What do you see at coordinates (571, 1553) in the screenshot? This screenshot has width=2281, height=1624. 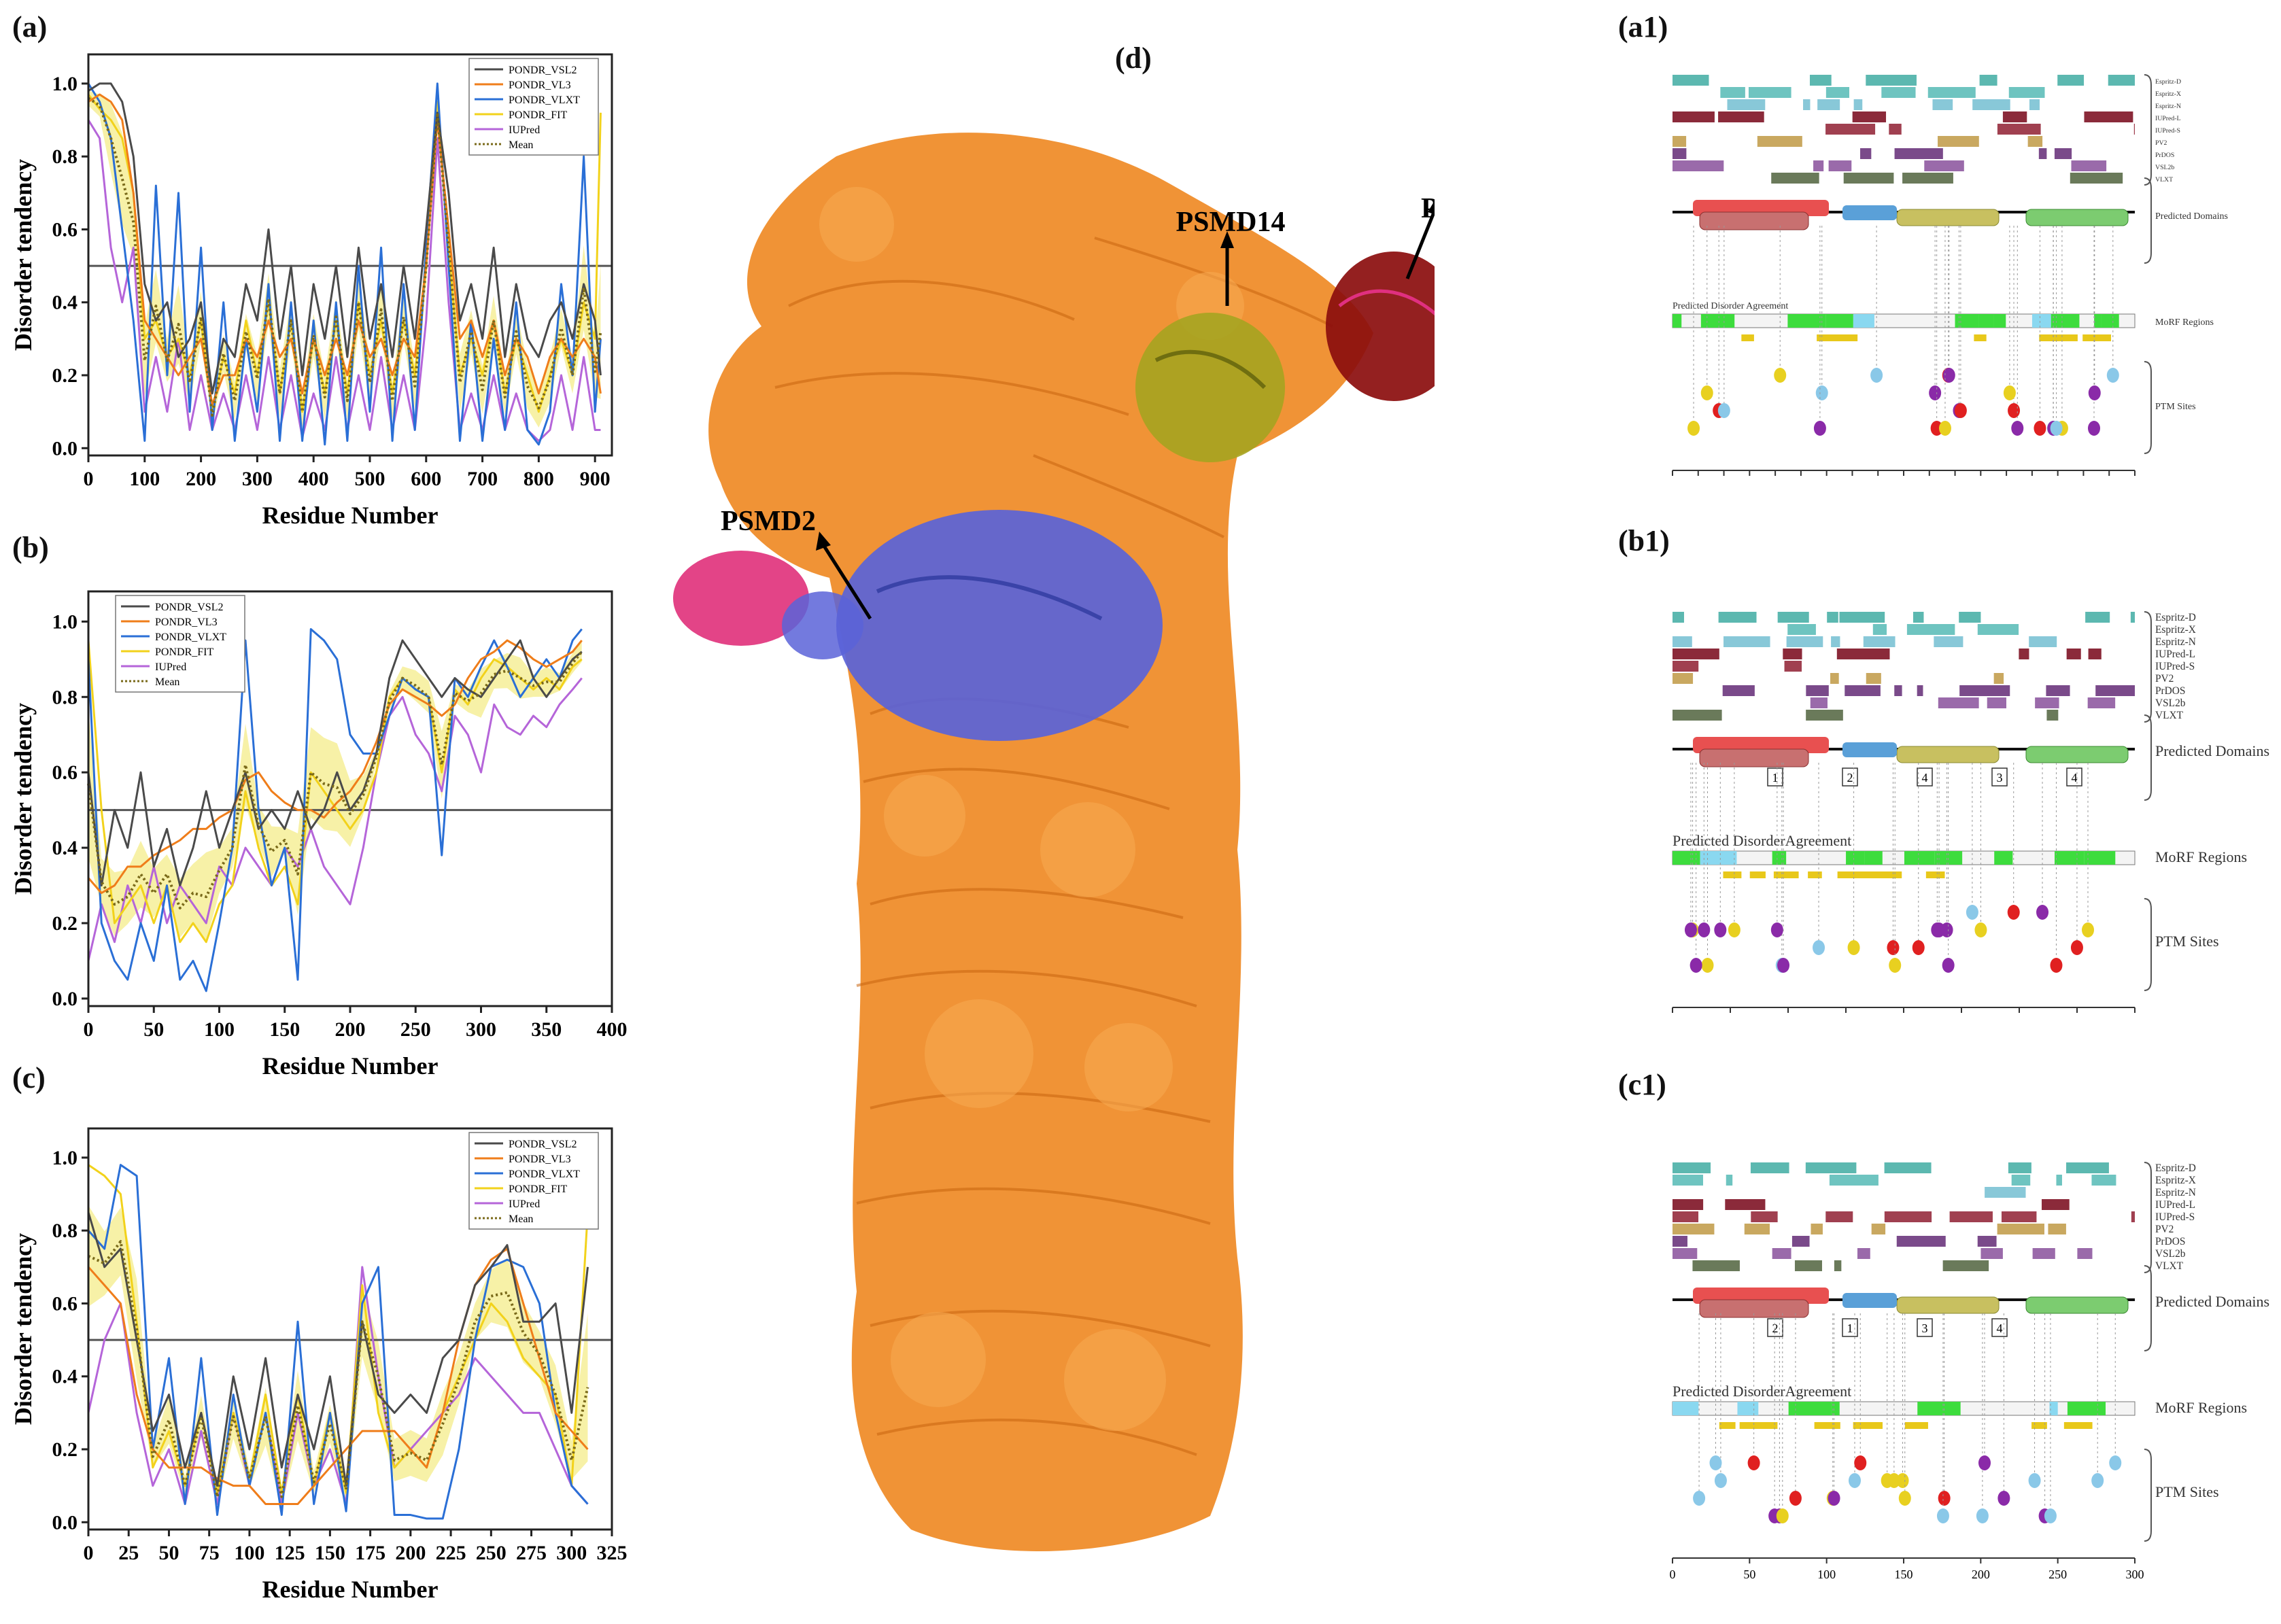 I see `x-tick-label: 300` at bounding box center [571, 1553].